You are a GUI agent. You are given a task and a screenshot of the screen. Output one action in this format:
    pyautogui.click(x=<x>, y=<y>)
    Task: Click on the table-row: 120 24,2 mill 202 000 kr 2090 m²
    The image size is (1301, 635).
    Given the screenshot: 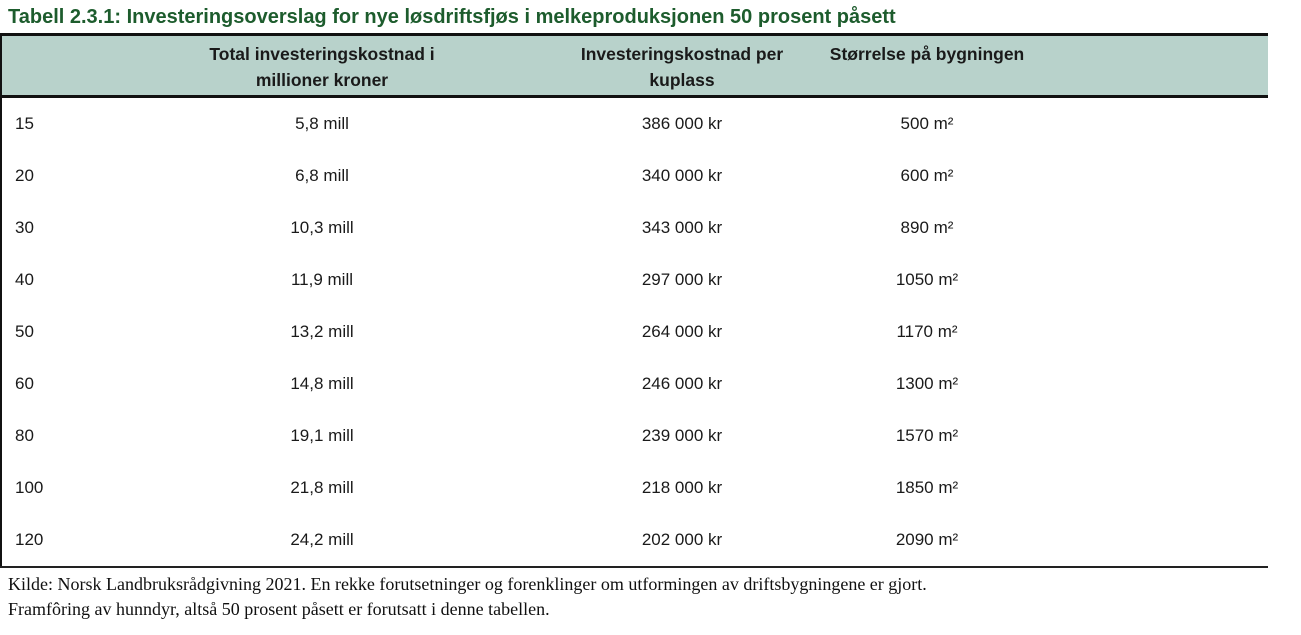 What is the action you would take?
    pyautogui.click(x=635, y=540)
    